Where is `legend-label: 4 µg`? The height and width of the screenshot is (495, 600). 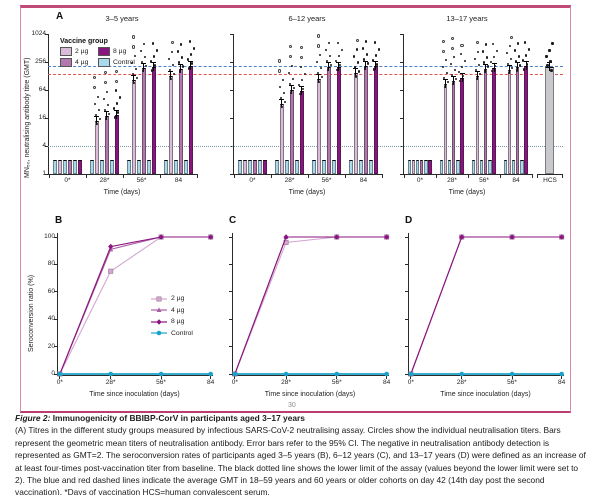 legend-label: 4 µg is located at coordinates (82, 62).